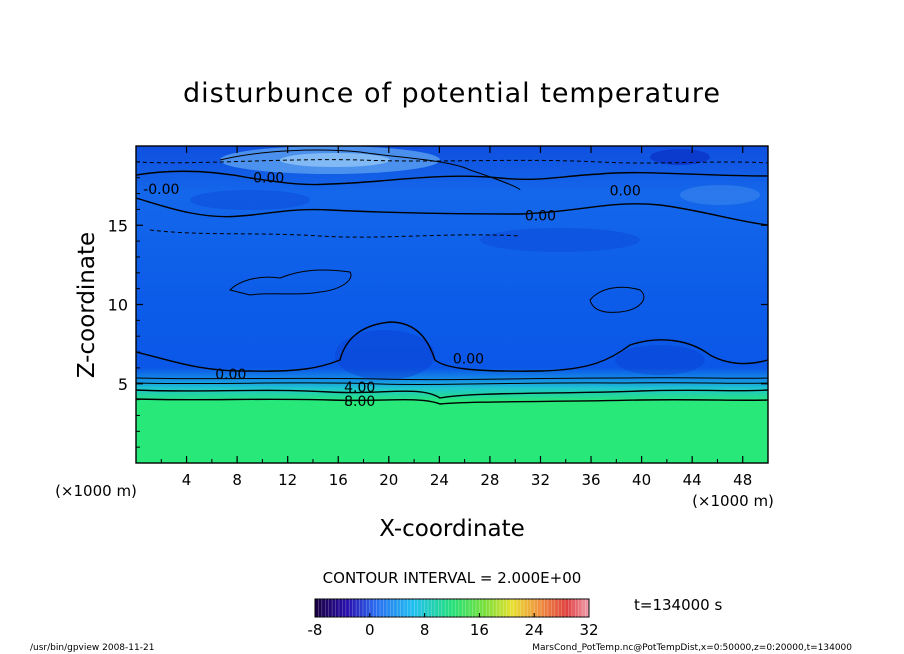 This screenshot has width=904, height=654. What do you see at coordinates (479, 630) in the screenshot?
I see `colorbar-tick-label: 16` at bounding box center [479, 630].